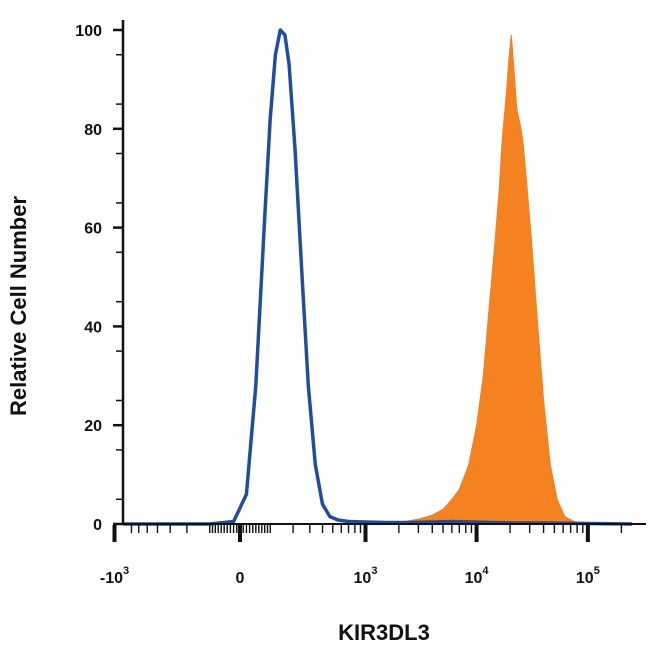  What do you see at coordinates (384, 632) in the screenshot?
I see `x-axis-title: KIR3DL3` at bounding box center [384, 632].